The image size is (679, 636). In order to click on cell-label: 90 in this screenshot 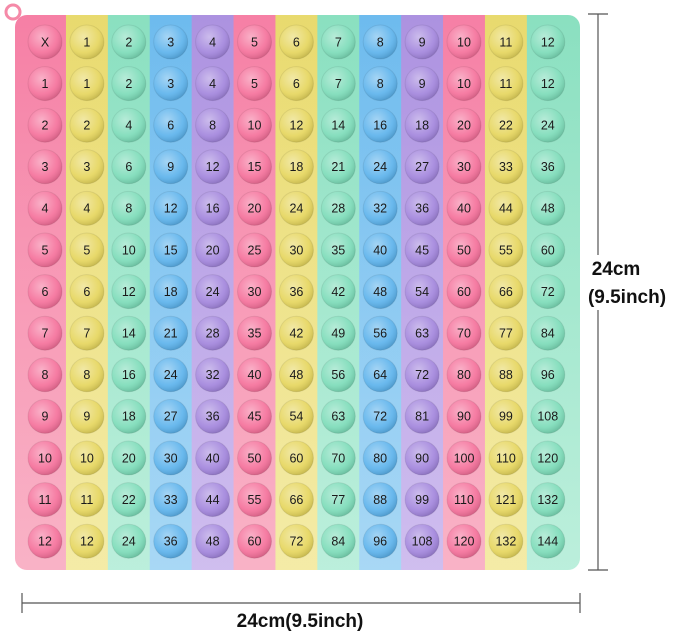, I will do `click(422, 458)`.